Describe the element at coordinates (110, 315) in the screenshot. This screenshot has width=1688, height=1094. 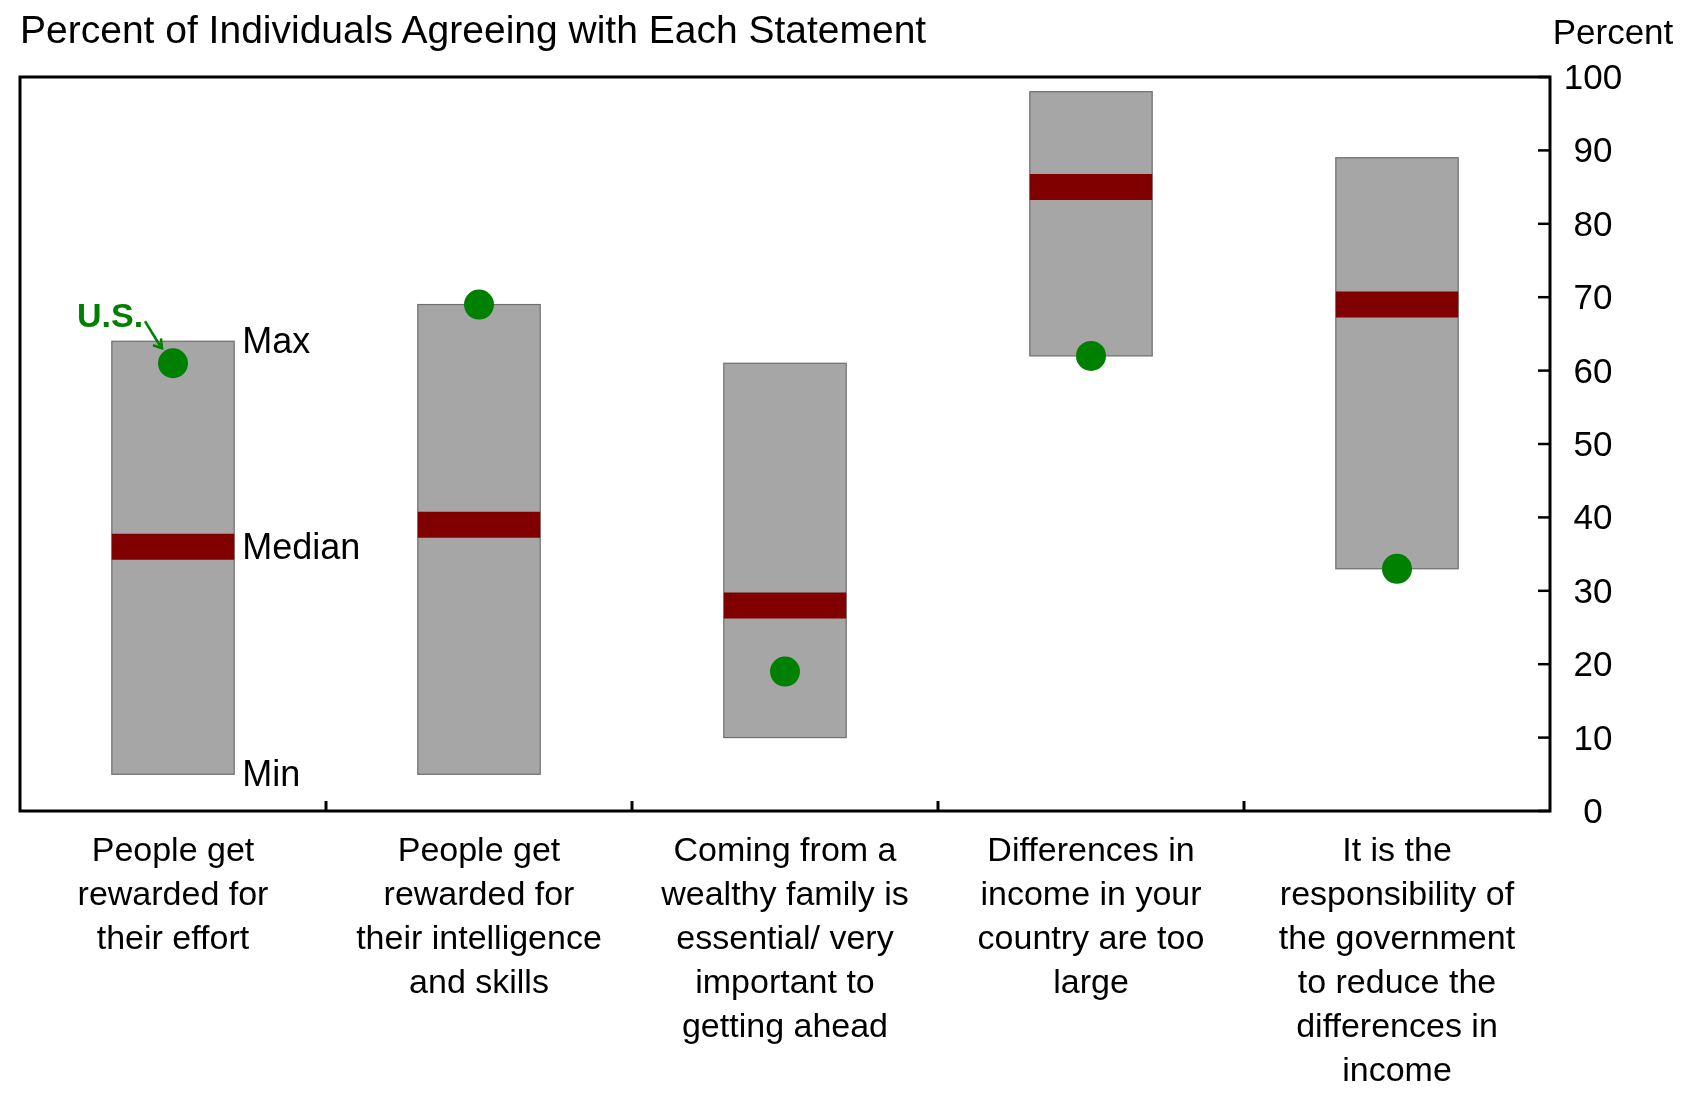
I see `annotation: U.S.` at that location.